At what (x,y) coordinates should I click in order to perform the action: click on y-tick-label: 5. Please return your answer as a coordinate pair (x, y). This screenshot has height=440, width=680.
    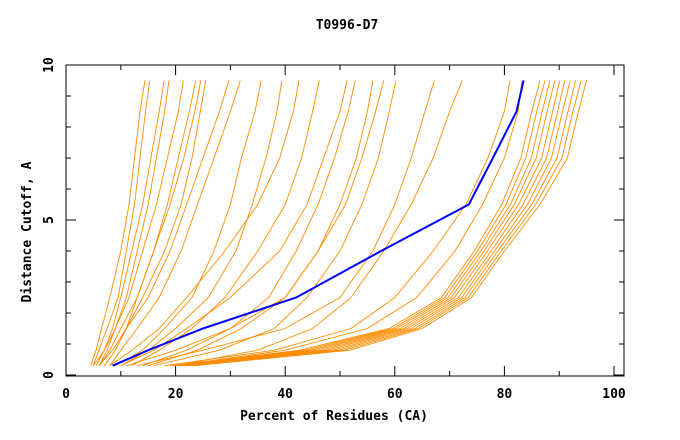
    Looking at the image, I should click on (49, 220).